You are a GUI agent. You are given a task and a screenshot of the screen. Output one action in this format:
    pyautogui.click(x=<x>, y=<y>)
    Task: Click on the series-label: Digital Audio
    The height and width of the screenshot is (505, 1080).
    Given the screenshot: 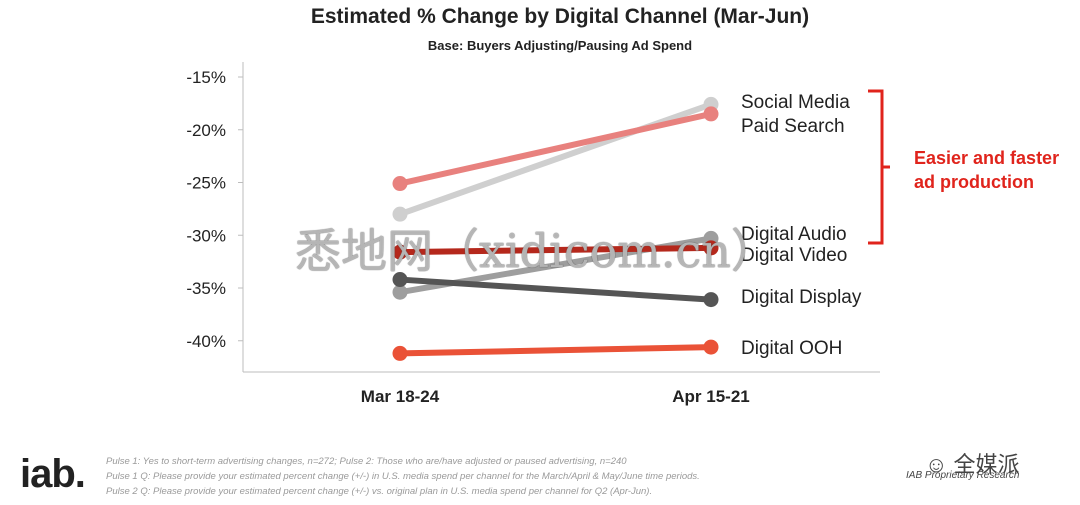 What is the action you would take?
    pyautogui.click(x=794, y=234)
    